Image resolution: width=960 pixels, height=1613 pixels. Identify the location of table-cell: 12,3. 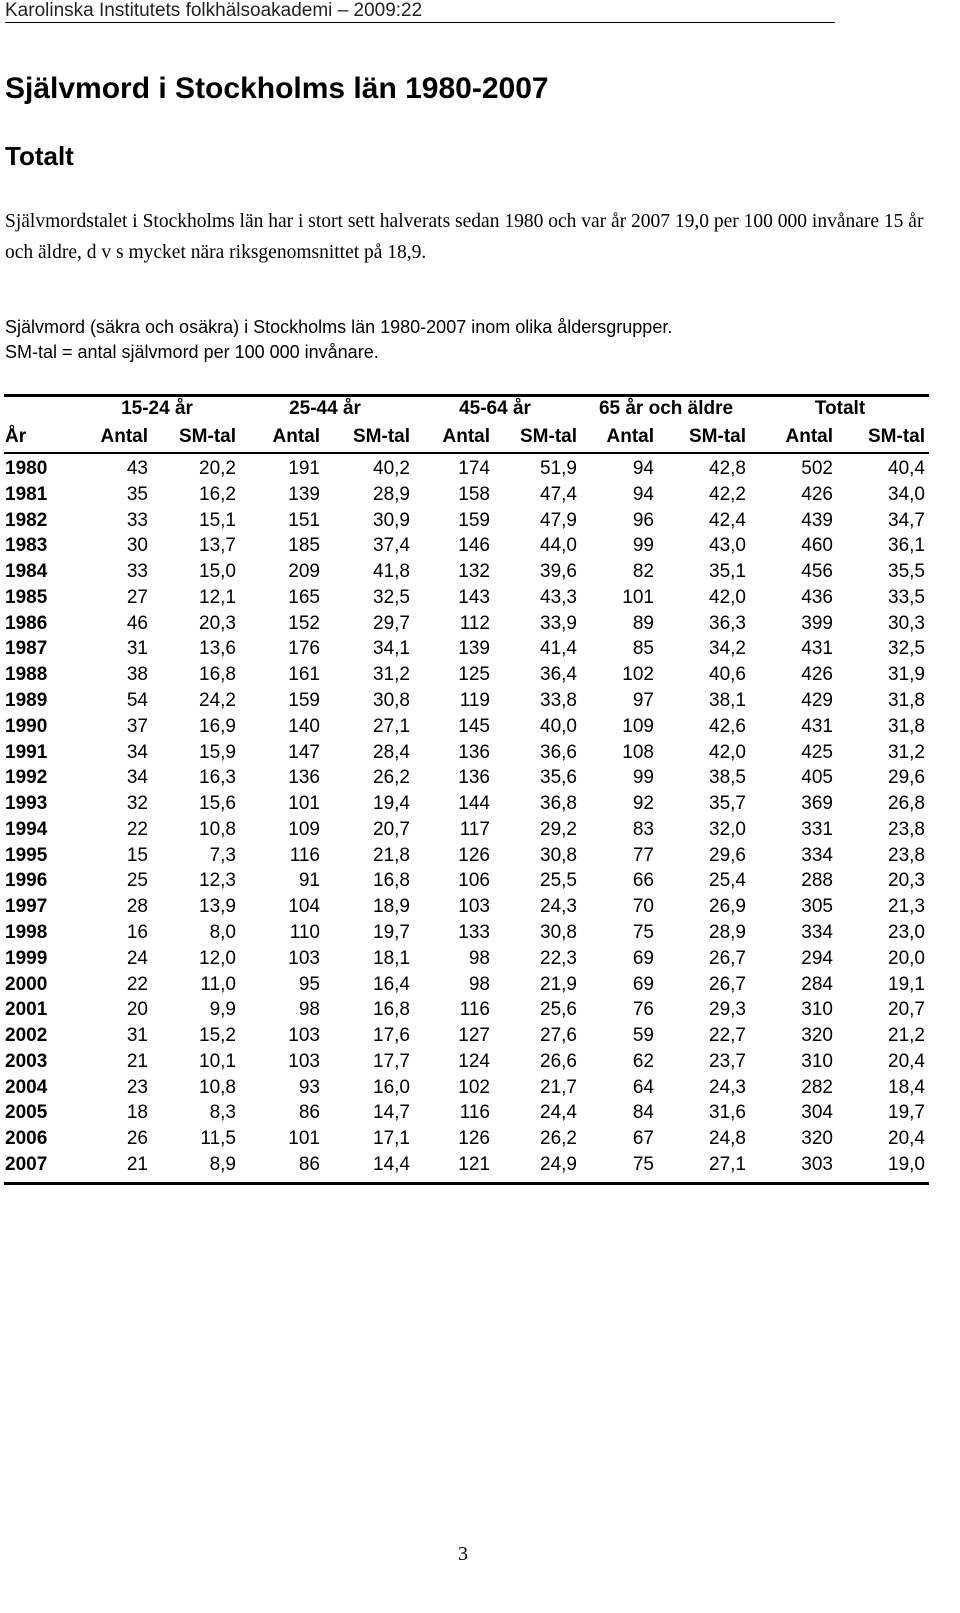
(217, 881).